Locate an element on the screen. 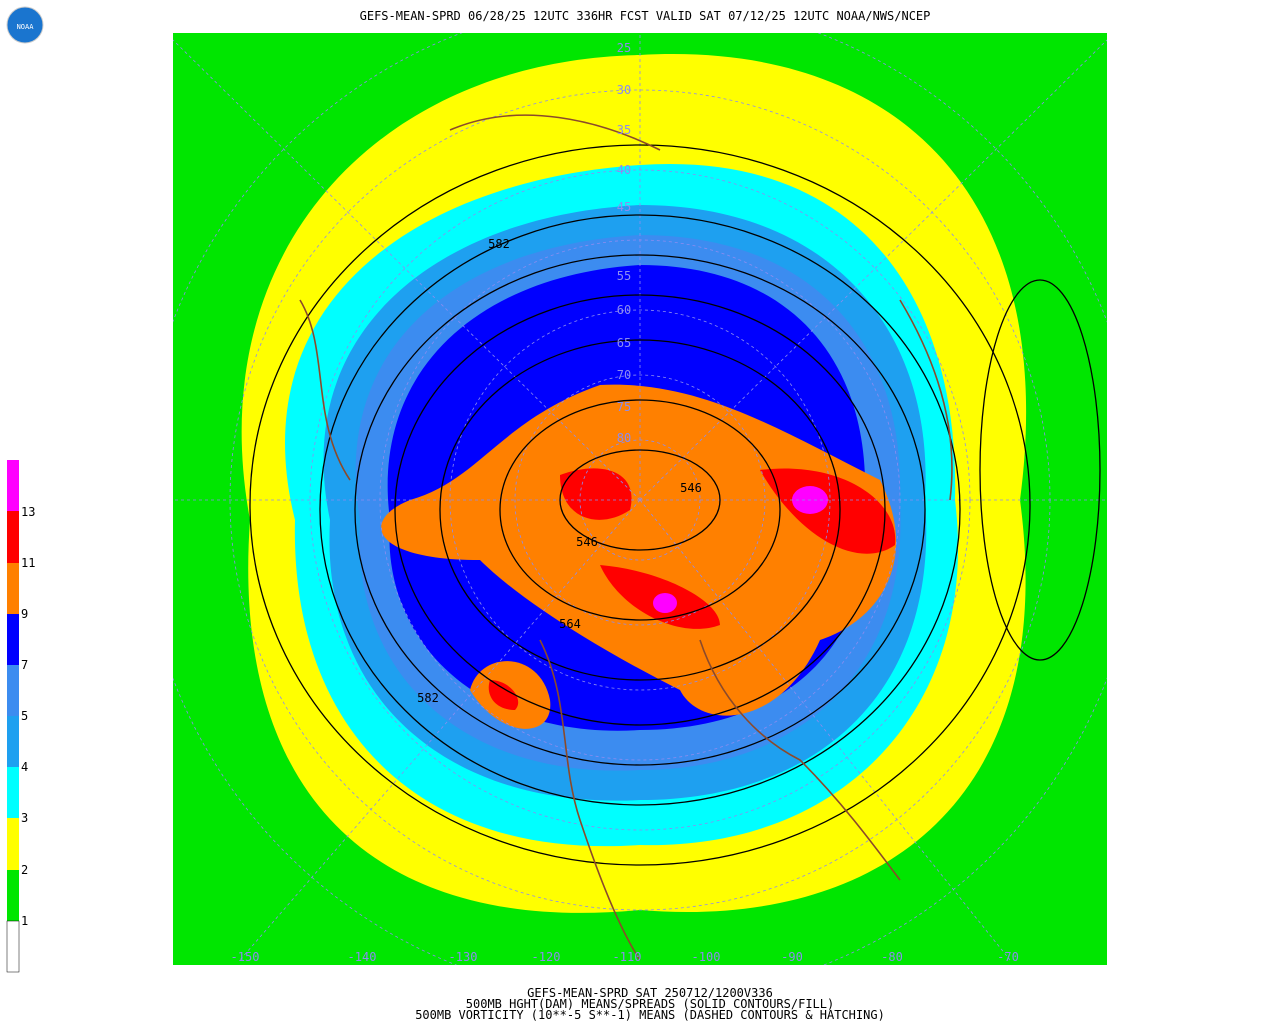 The image size is (1280, 1024). colorbar is located at coordinates (13, 716).